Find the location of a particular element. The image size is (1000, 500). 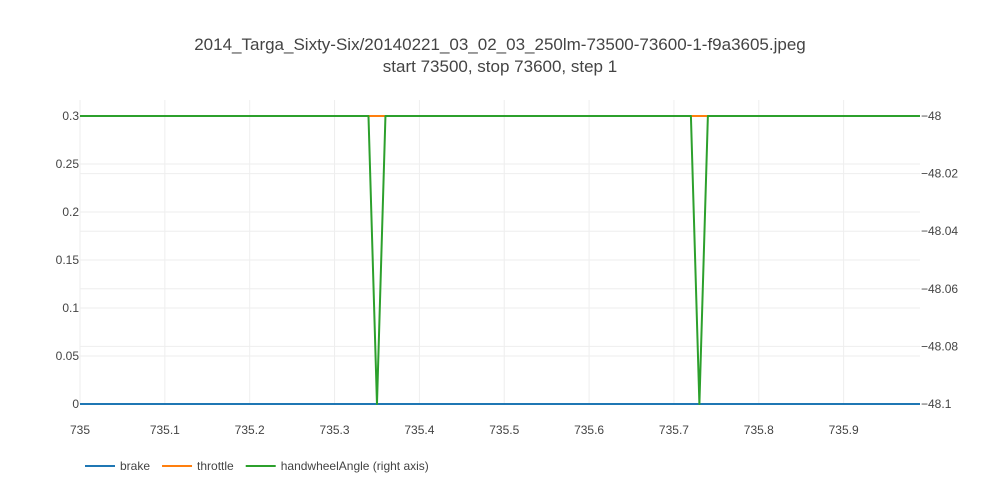

legend-label-throttle: throttle is located at coordinates (215, 466).